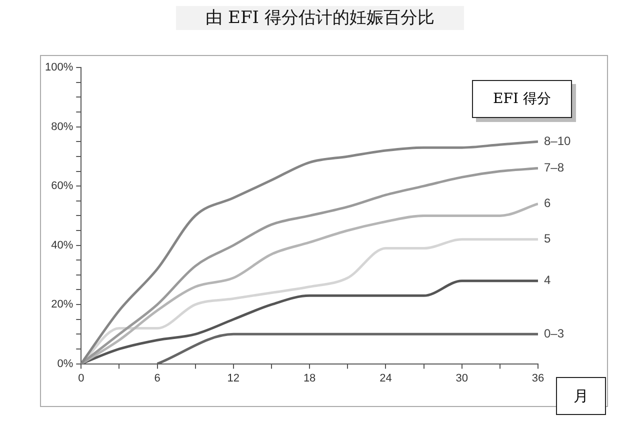 The image size is (640, 430). I want to click on series-label: 5, so click(547, 239).